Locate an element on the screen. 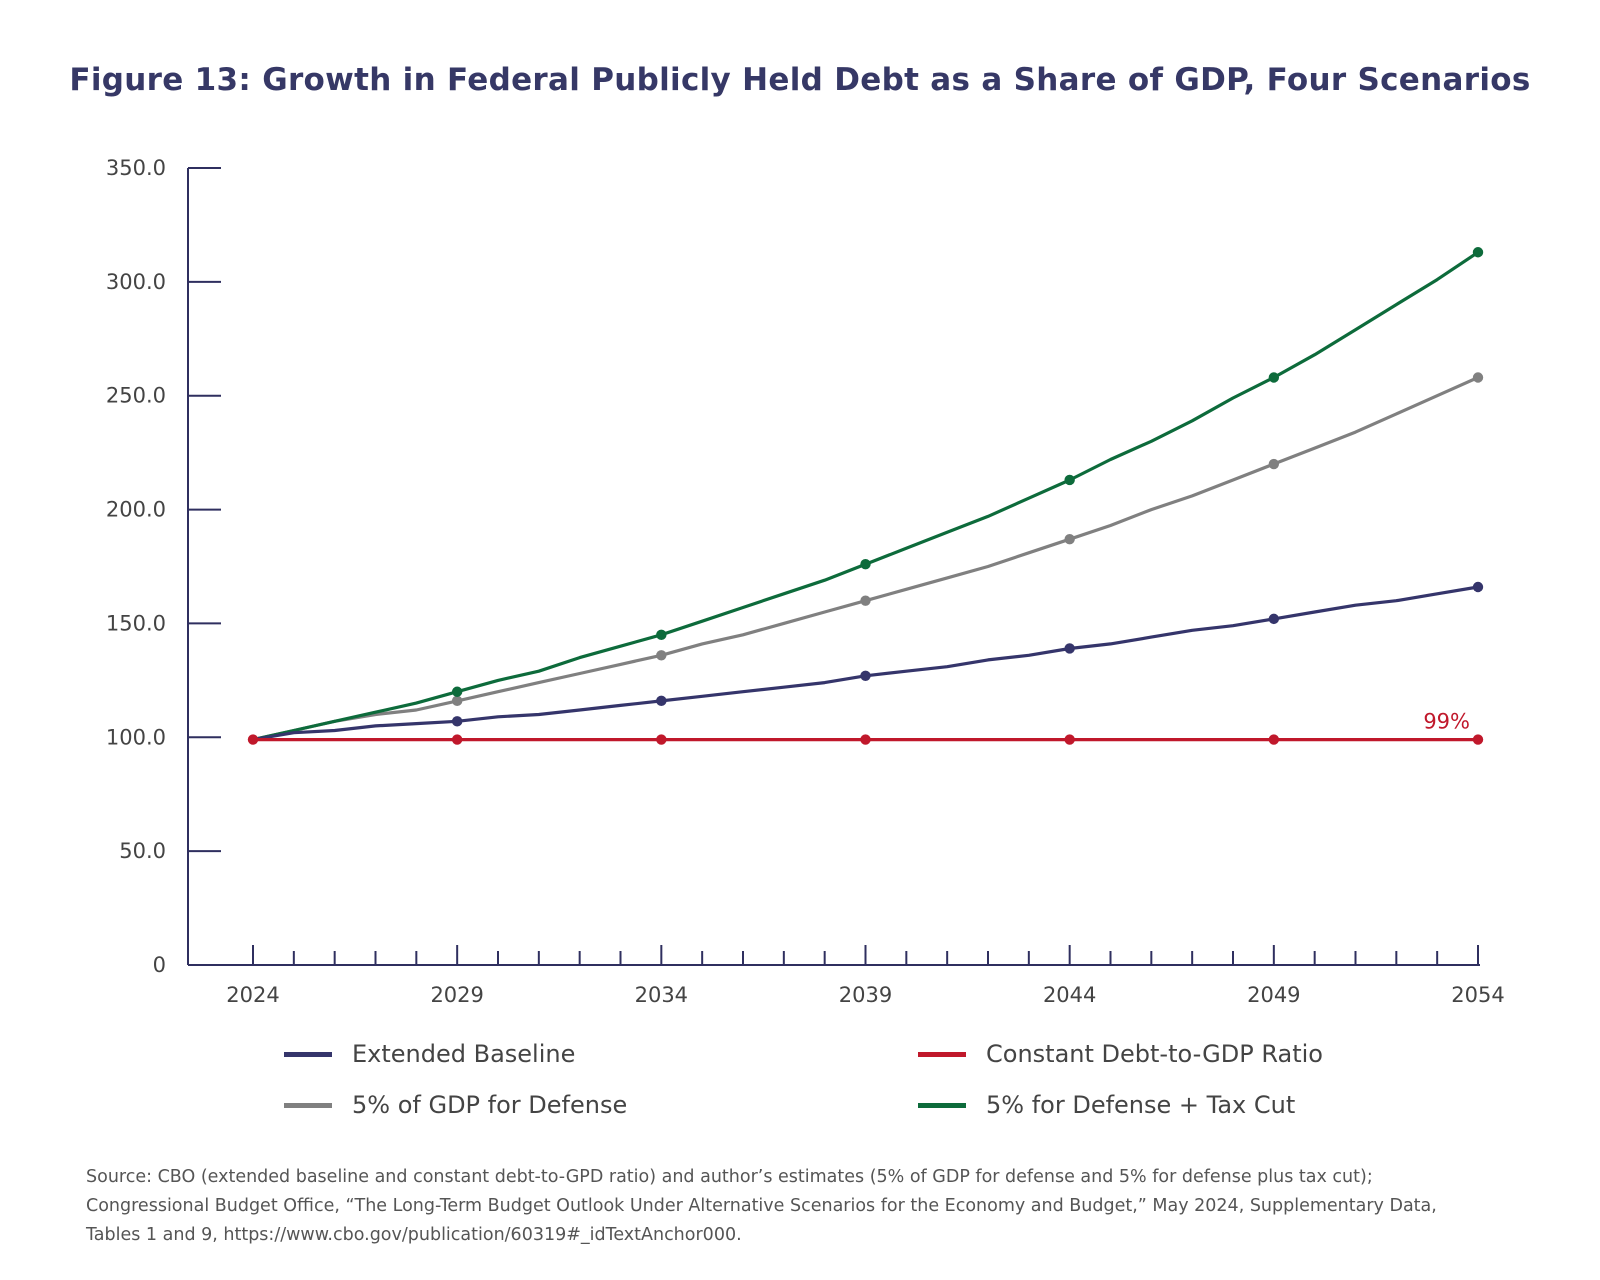  x-tick-label: 2049 is located at coordinates (1273, 995).